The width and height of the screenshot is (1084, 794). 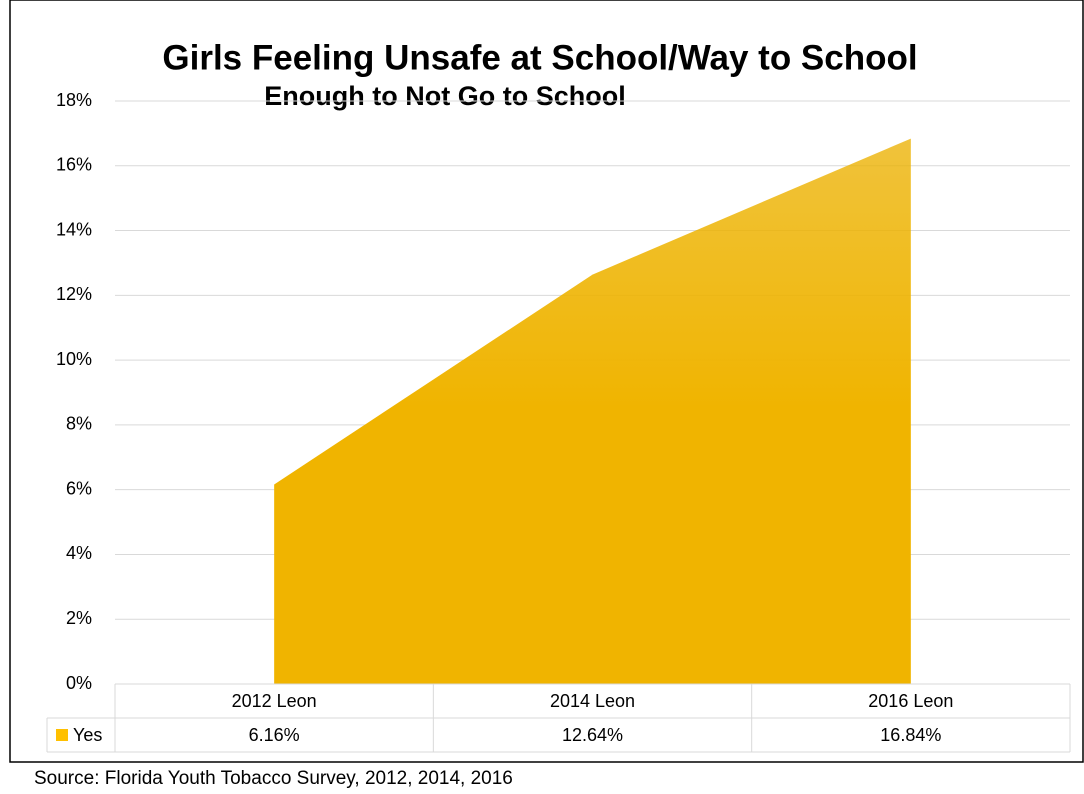 I want to click on y-tick-label: 16%, so click(x=74, y=165).